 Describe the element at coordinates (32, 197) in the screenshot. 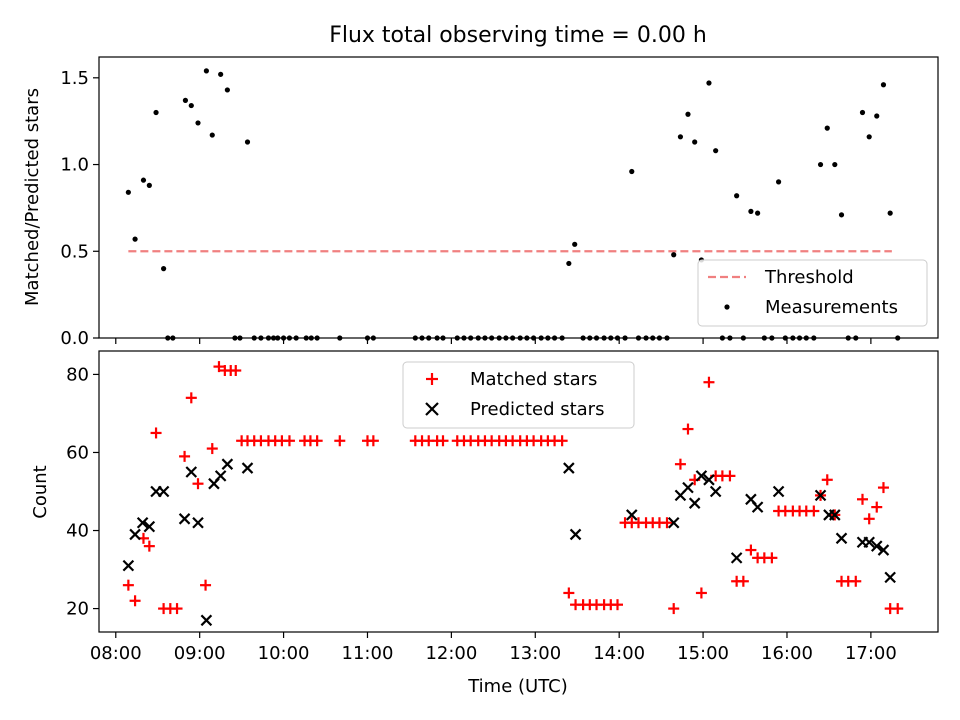

I see `top-y-axis-label: Matched/Predicted stars` at that location.